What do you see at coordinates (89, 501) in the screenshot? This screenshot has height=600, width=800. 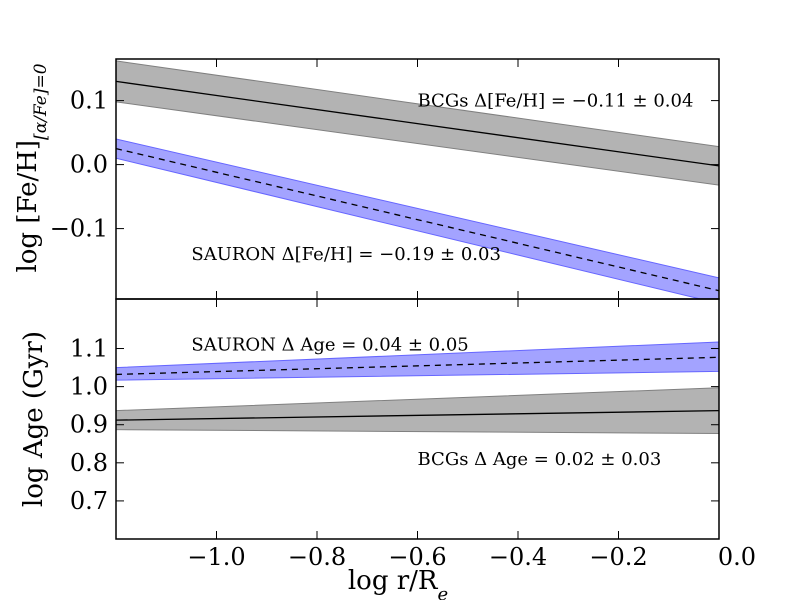 I see `bottom-y-tick-label: 0.7` at bounding box center [89, 501].